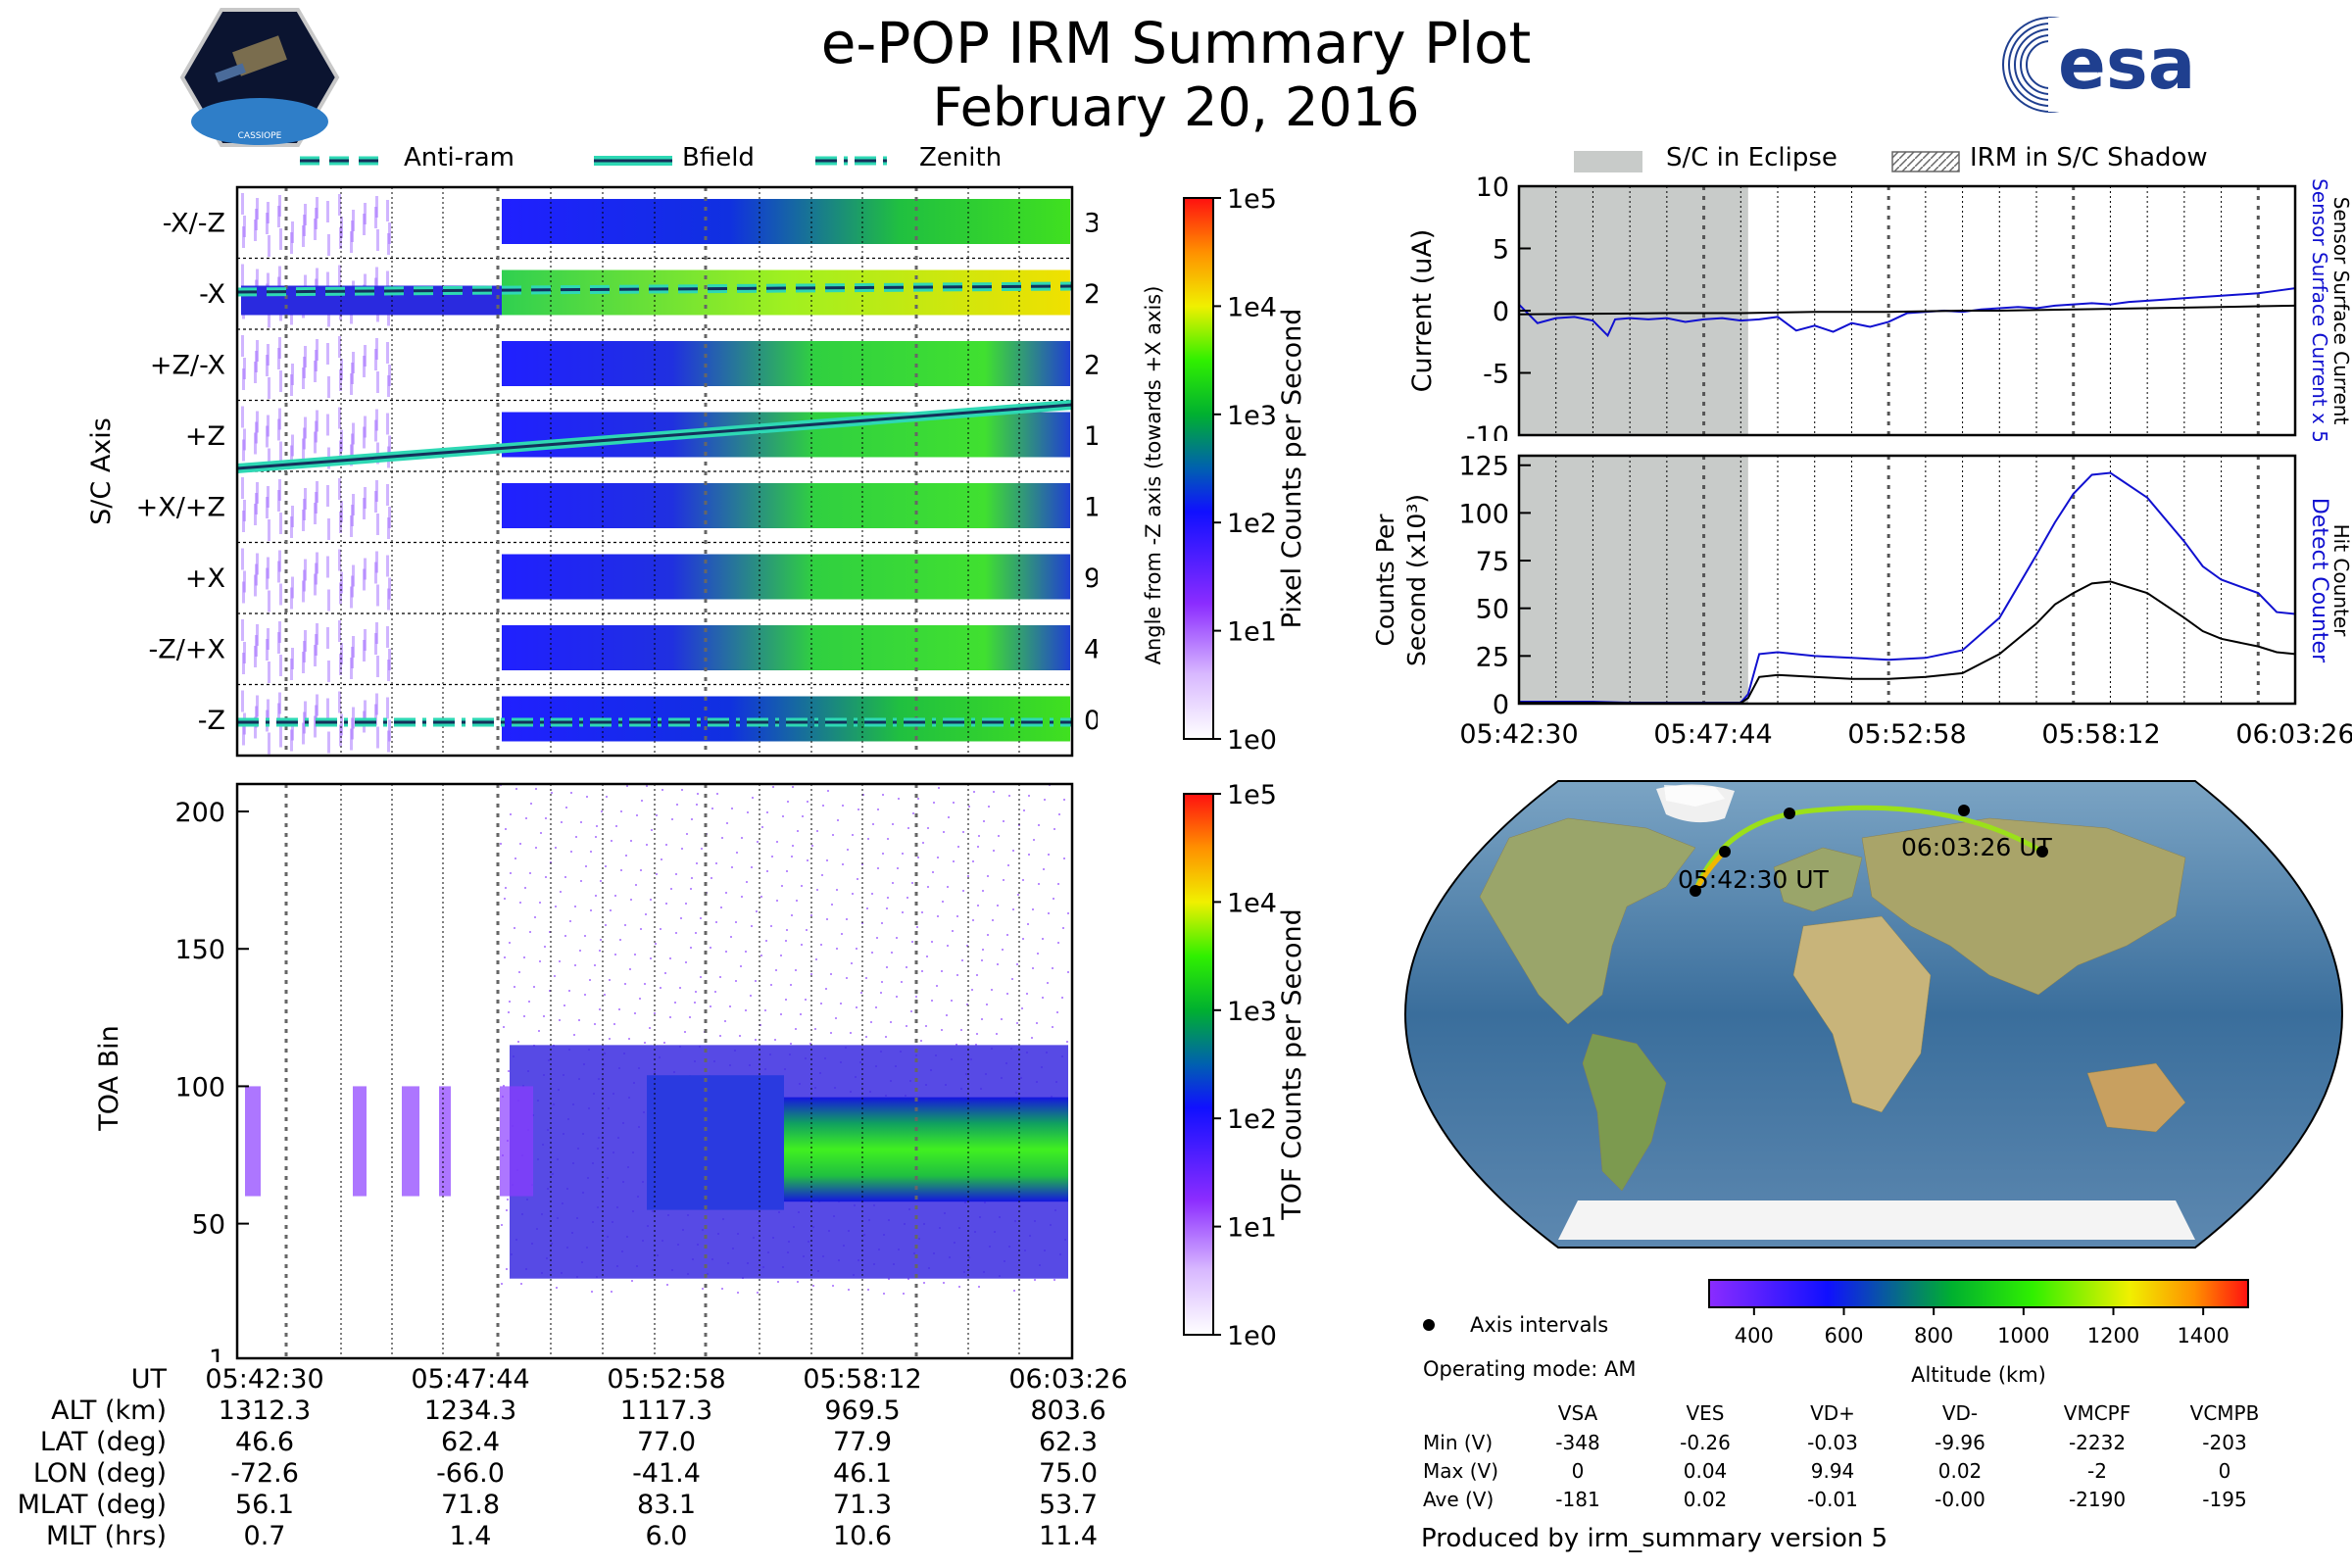 This screenshot has width=2352, height=1568. Describe the element at coordinates (1705, 1442) in the screenshot. I see `voltage-cell: -0.26` at that location.